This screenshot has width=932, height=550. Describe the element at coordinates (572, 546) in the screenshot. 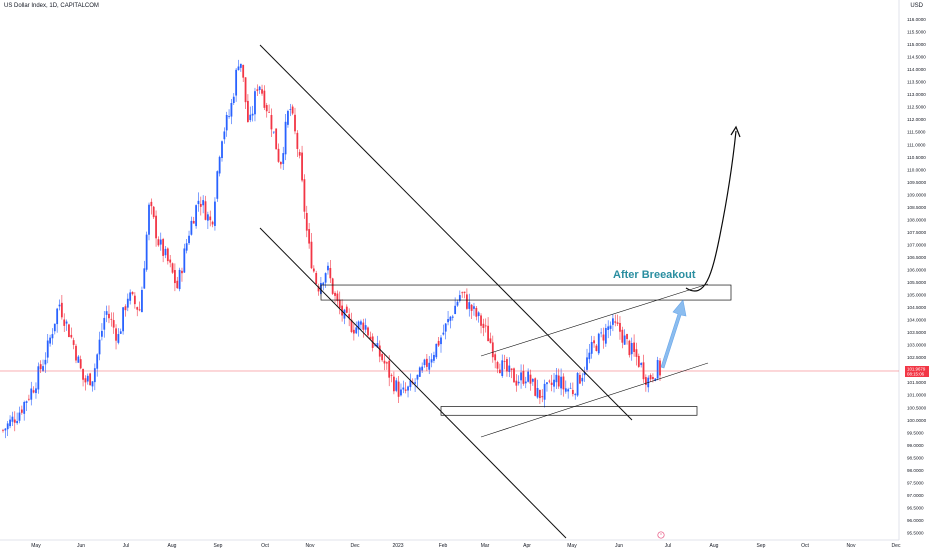

I see `x-tick-label: May` at that location.